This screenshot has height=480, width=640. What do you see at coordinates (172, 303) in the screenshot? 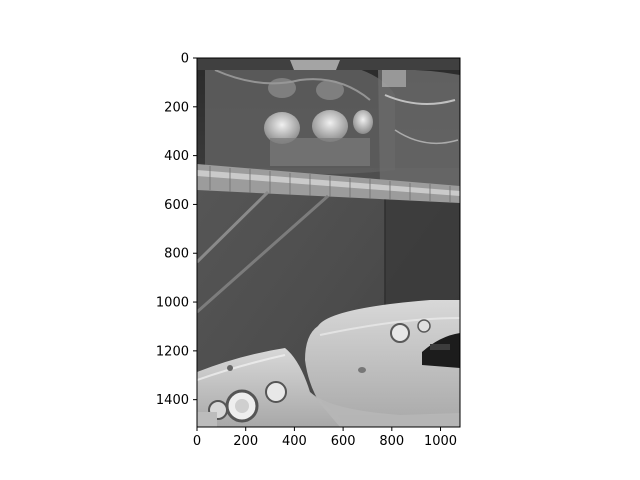
I see `y-tick-label: 1000` at bounding box center [172, 303].